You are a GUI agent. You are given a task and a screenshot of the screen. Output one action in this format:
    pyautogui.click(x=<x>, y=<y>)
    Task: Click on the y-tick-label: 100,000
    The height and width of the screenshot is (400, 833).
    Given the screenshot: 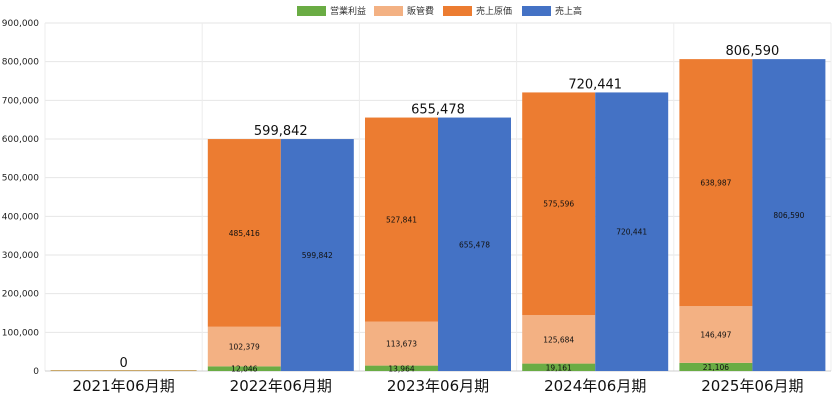 What is the action you would take?
    pyautogui.click(x=20, y=333)
    